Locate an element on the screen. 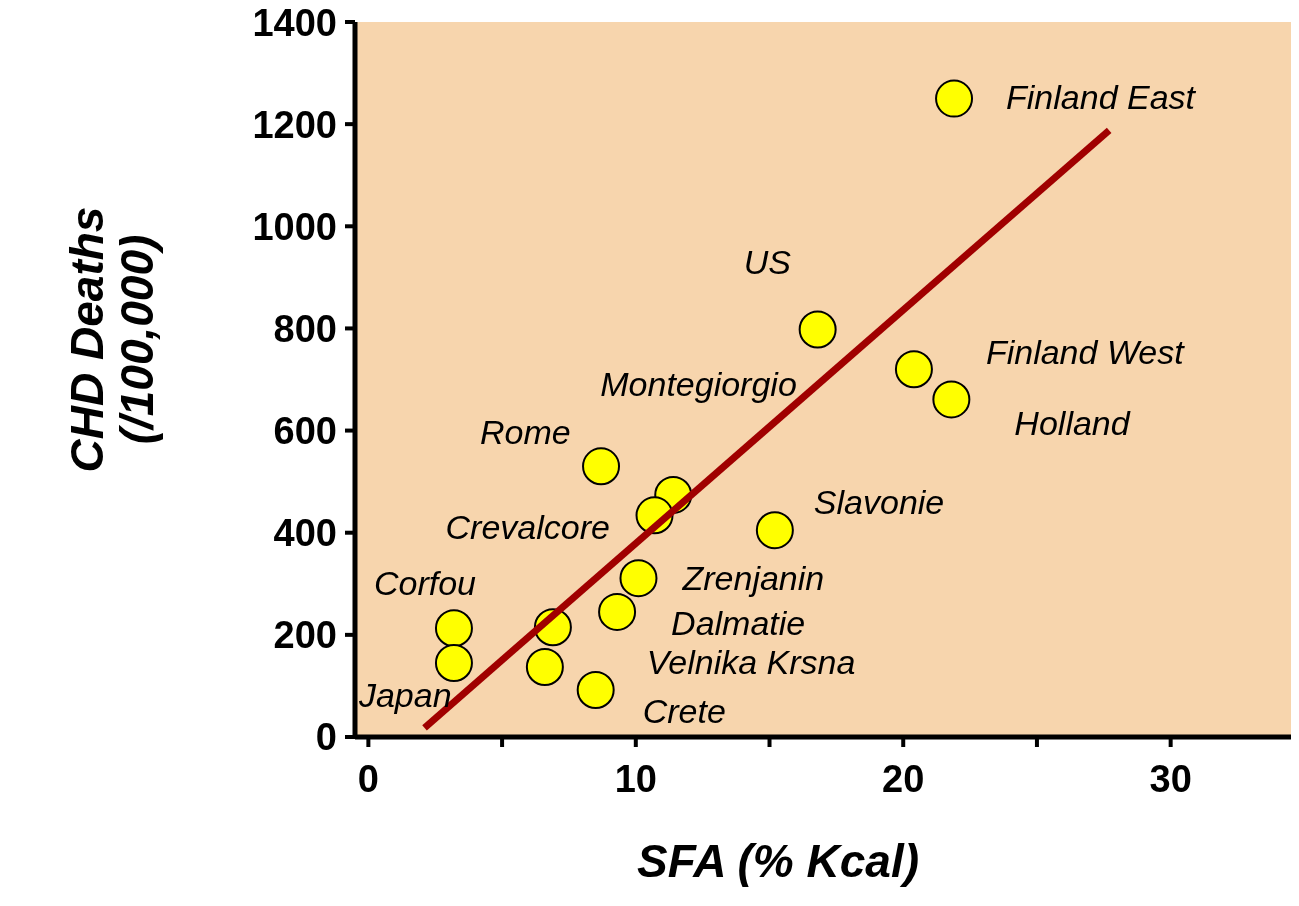 This screenshot has height=906, width=1299. annotation: Holland is located at coordinates (1072, 423).